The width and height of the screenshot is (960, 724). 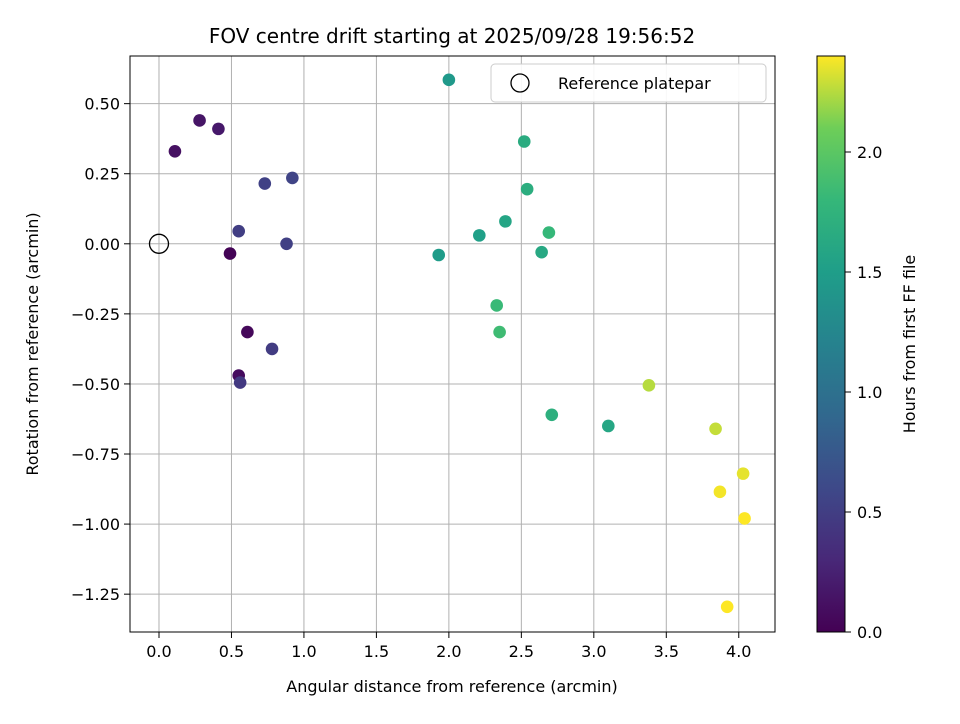 What do you see at coordinates (32, 343) in the screenshot?
I see `y-axis-label: Rotation from reference (arcmin)` at bounding box center [32, 343].